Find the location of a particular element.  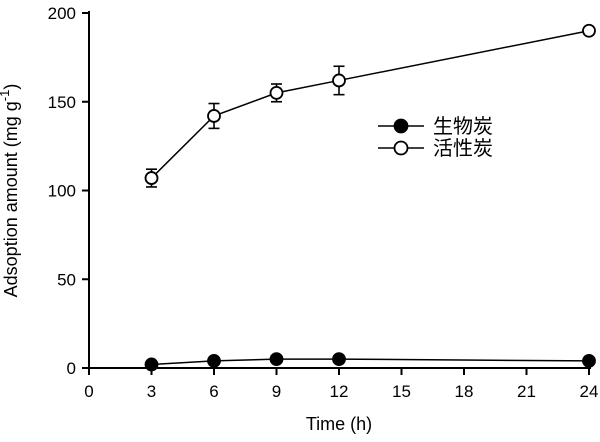

y-tick-label: 0 is located at coordinates (71, 368).